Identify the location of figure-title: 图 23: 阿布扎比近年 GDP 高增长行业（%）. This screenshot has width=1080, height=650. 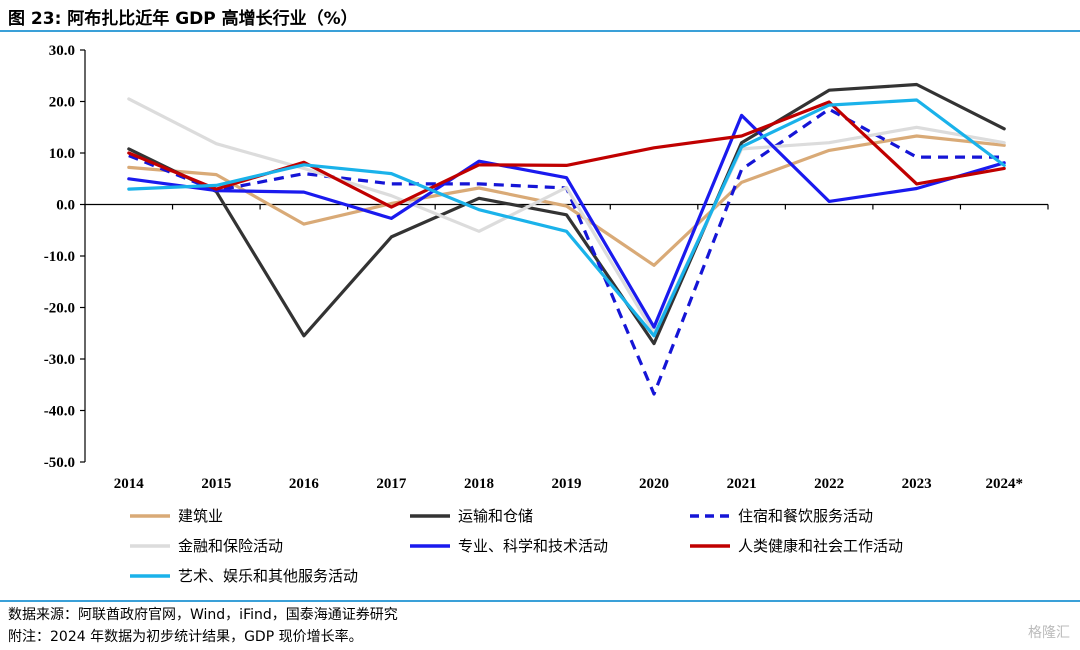
(183, 19).